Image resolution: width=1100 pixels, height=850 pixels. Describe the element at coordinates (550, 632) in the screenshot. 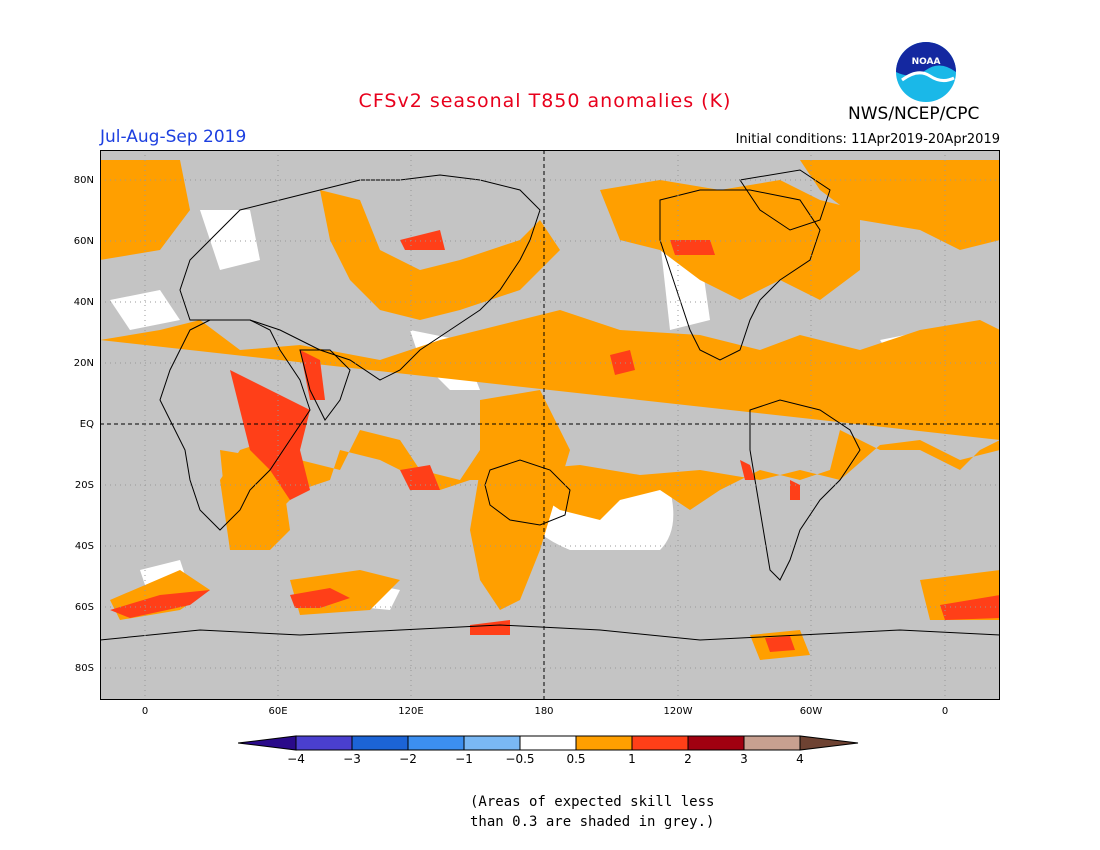

I see `coast-antarctica` at that location.